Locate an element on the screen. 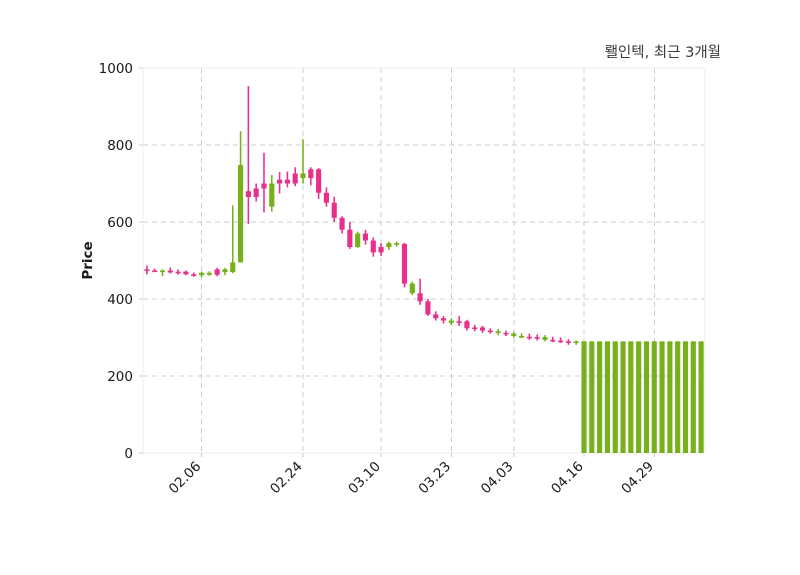 This screenshot has height=575, width=800. y-tick-label: 0 is located at coordinates (128, 454).